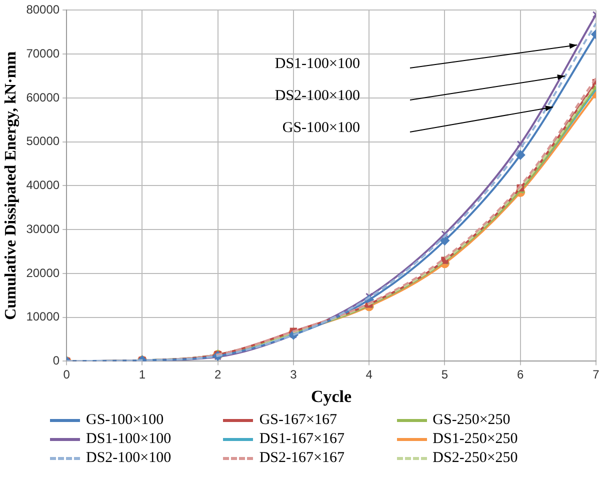 Image resolution: width=606 pixels, height=491 pixels. Describe the element at coordinates (331, 396) in the screenshot. I see `x-axis-title: Cycle` at that location.